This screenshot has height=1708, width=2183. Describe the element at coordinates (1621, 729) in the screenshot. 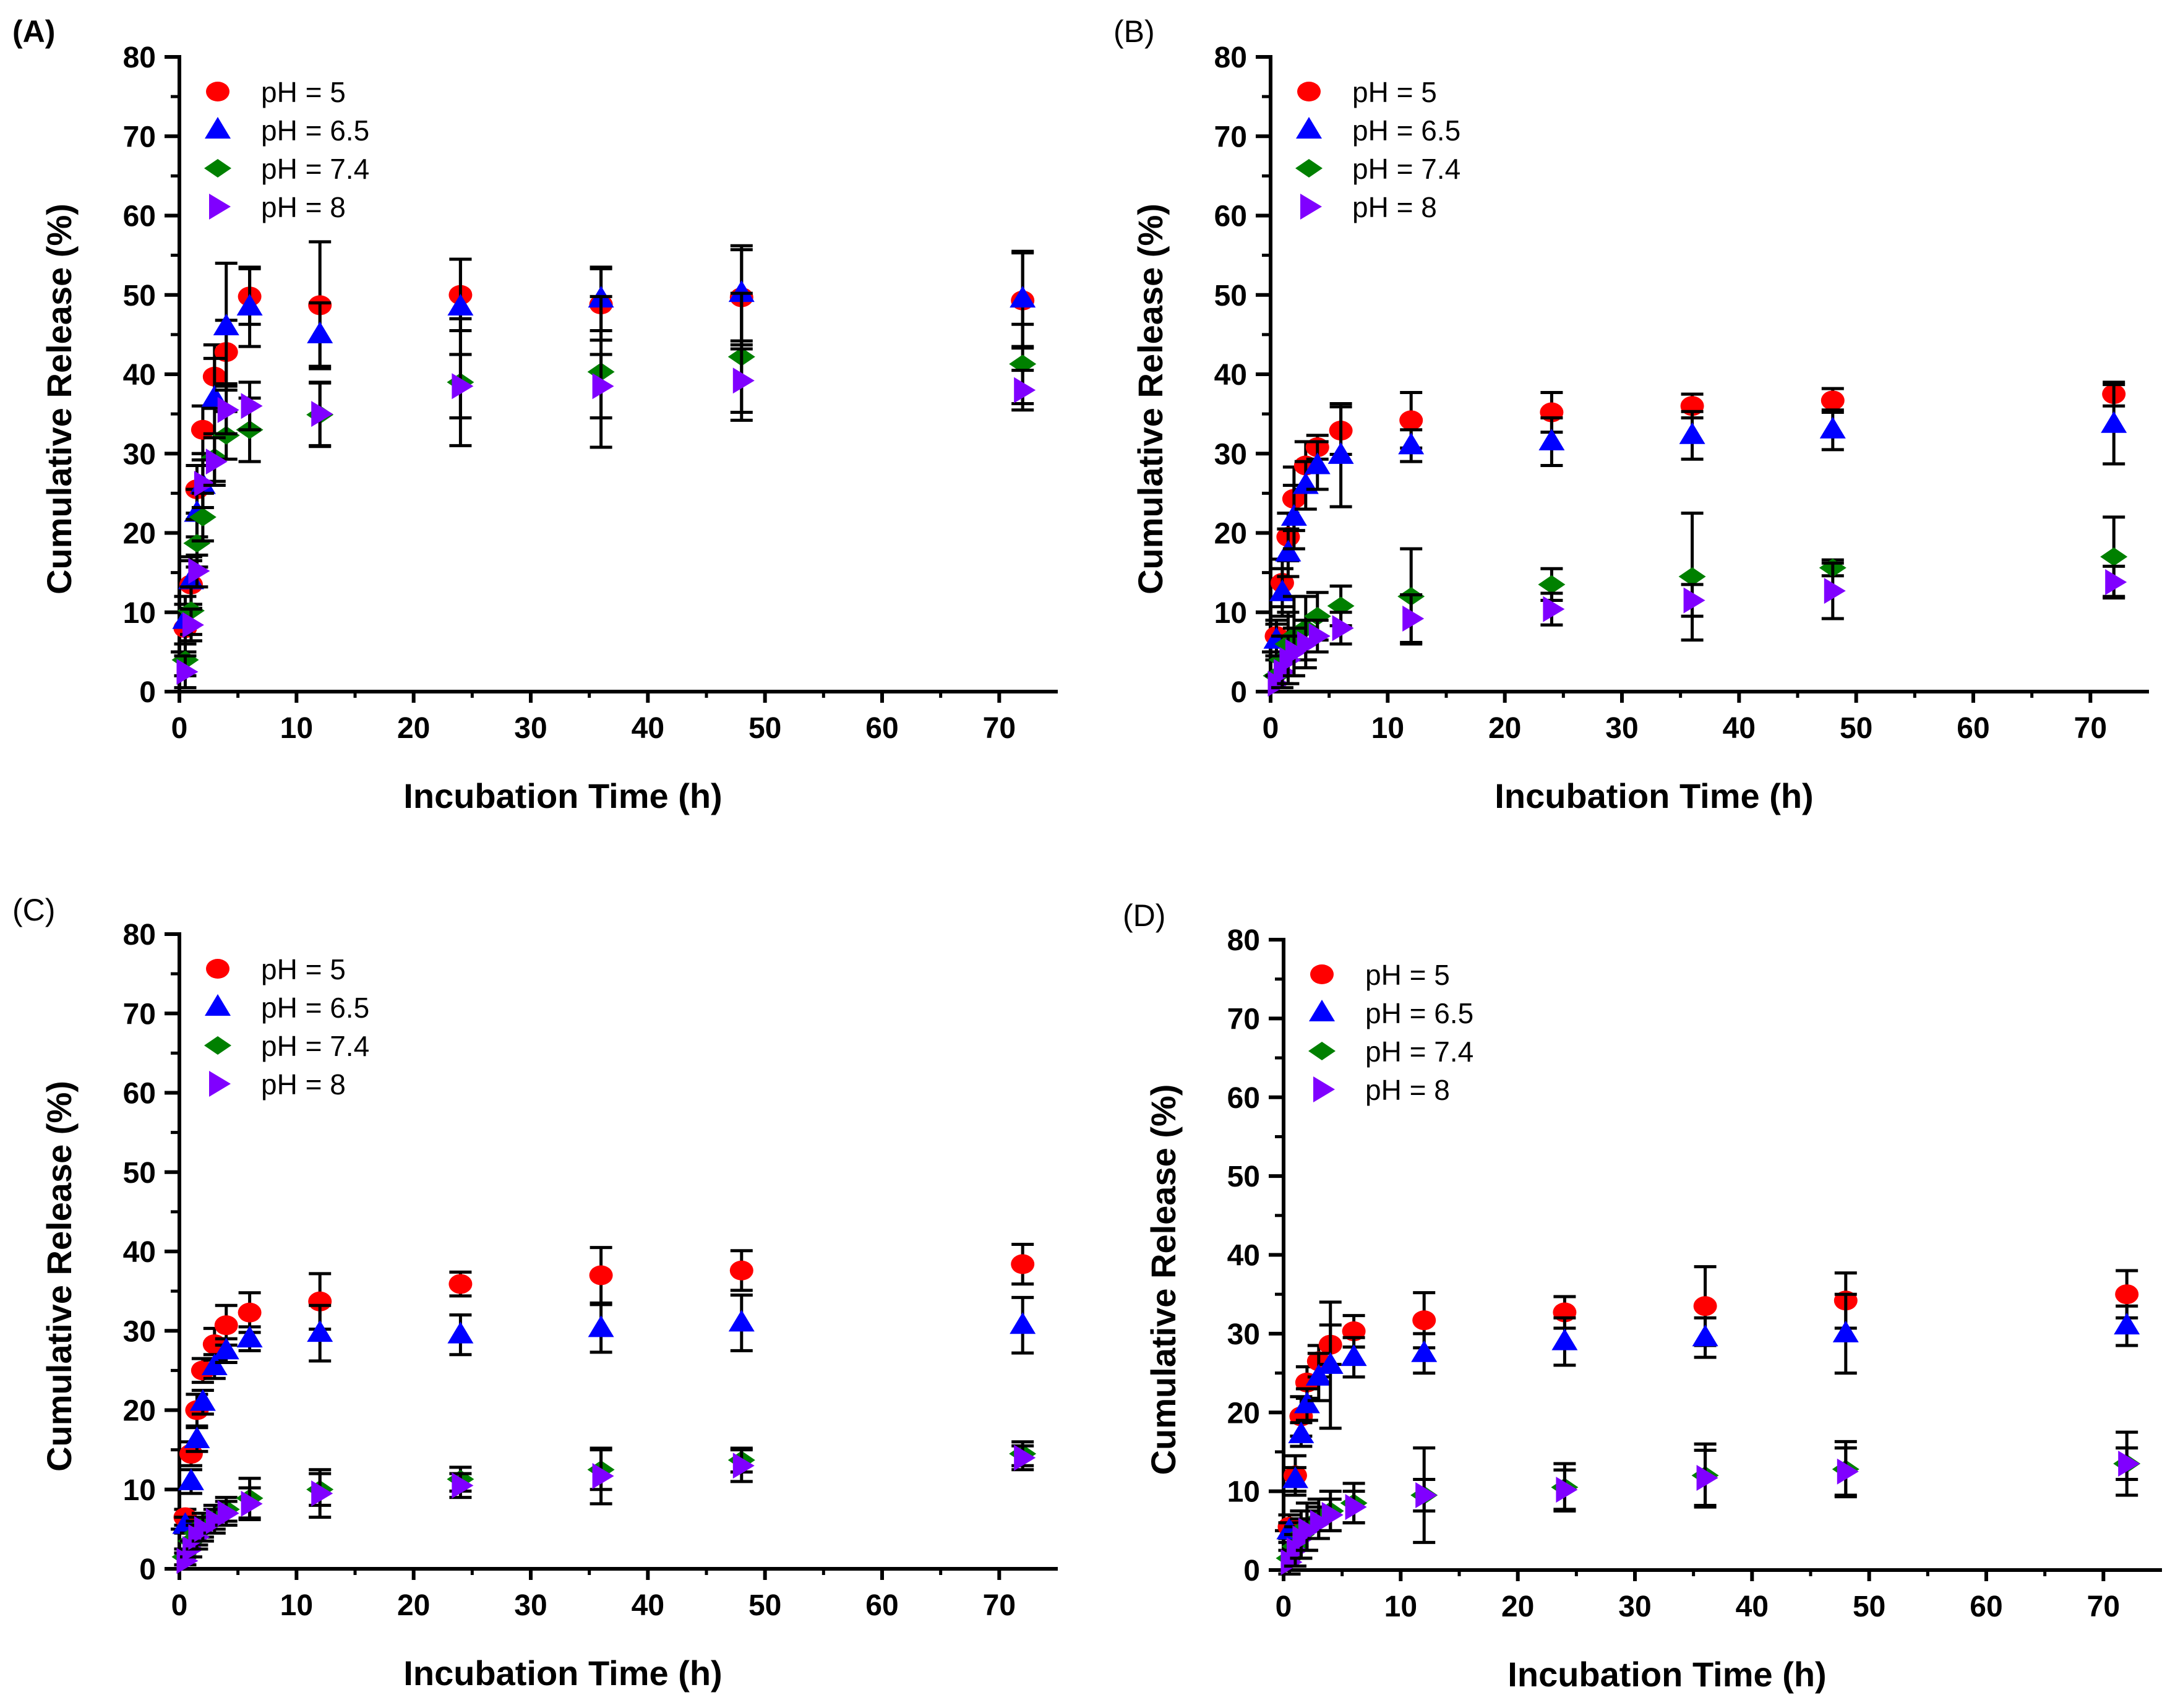

I see `x-tick-label: 30` at that location.